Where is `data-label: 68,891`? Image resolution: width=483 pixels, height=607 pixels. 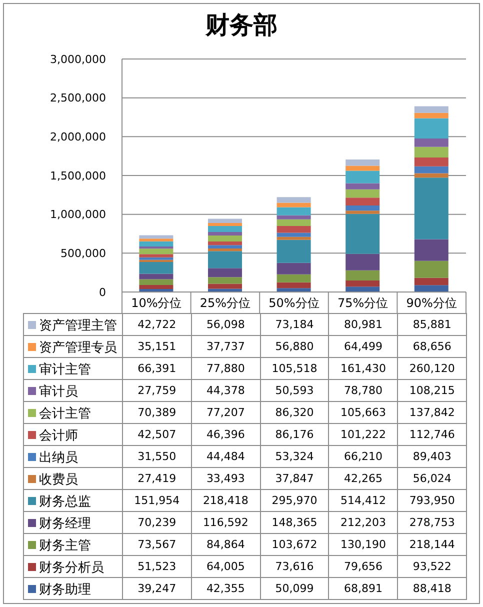
data-label: 68,891 is located at coordinates (363, 589).